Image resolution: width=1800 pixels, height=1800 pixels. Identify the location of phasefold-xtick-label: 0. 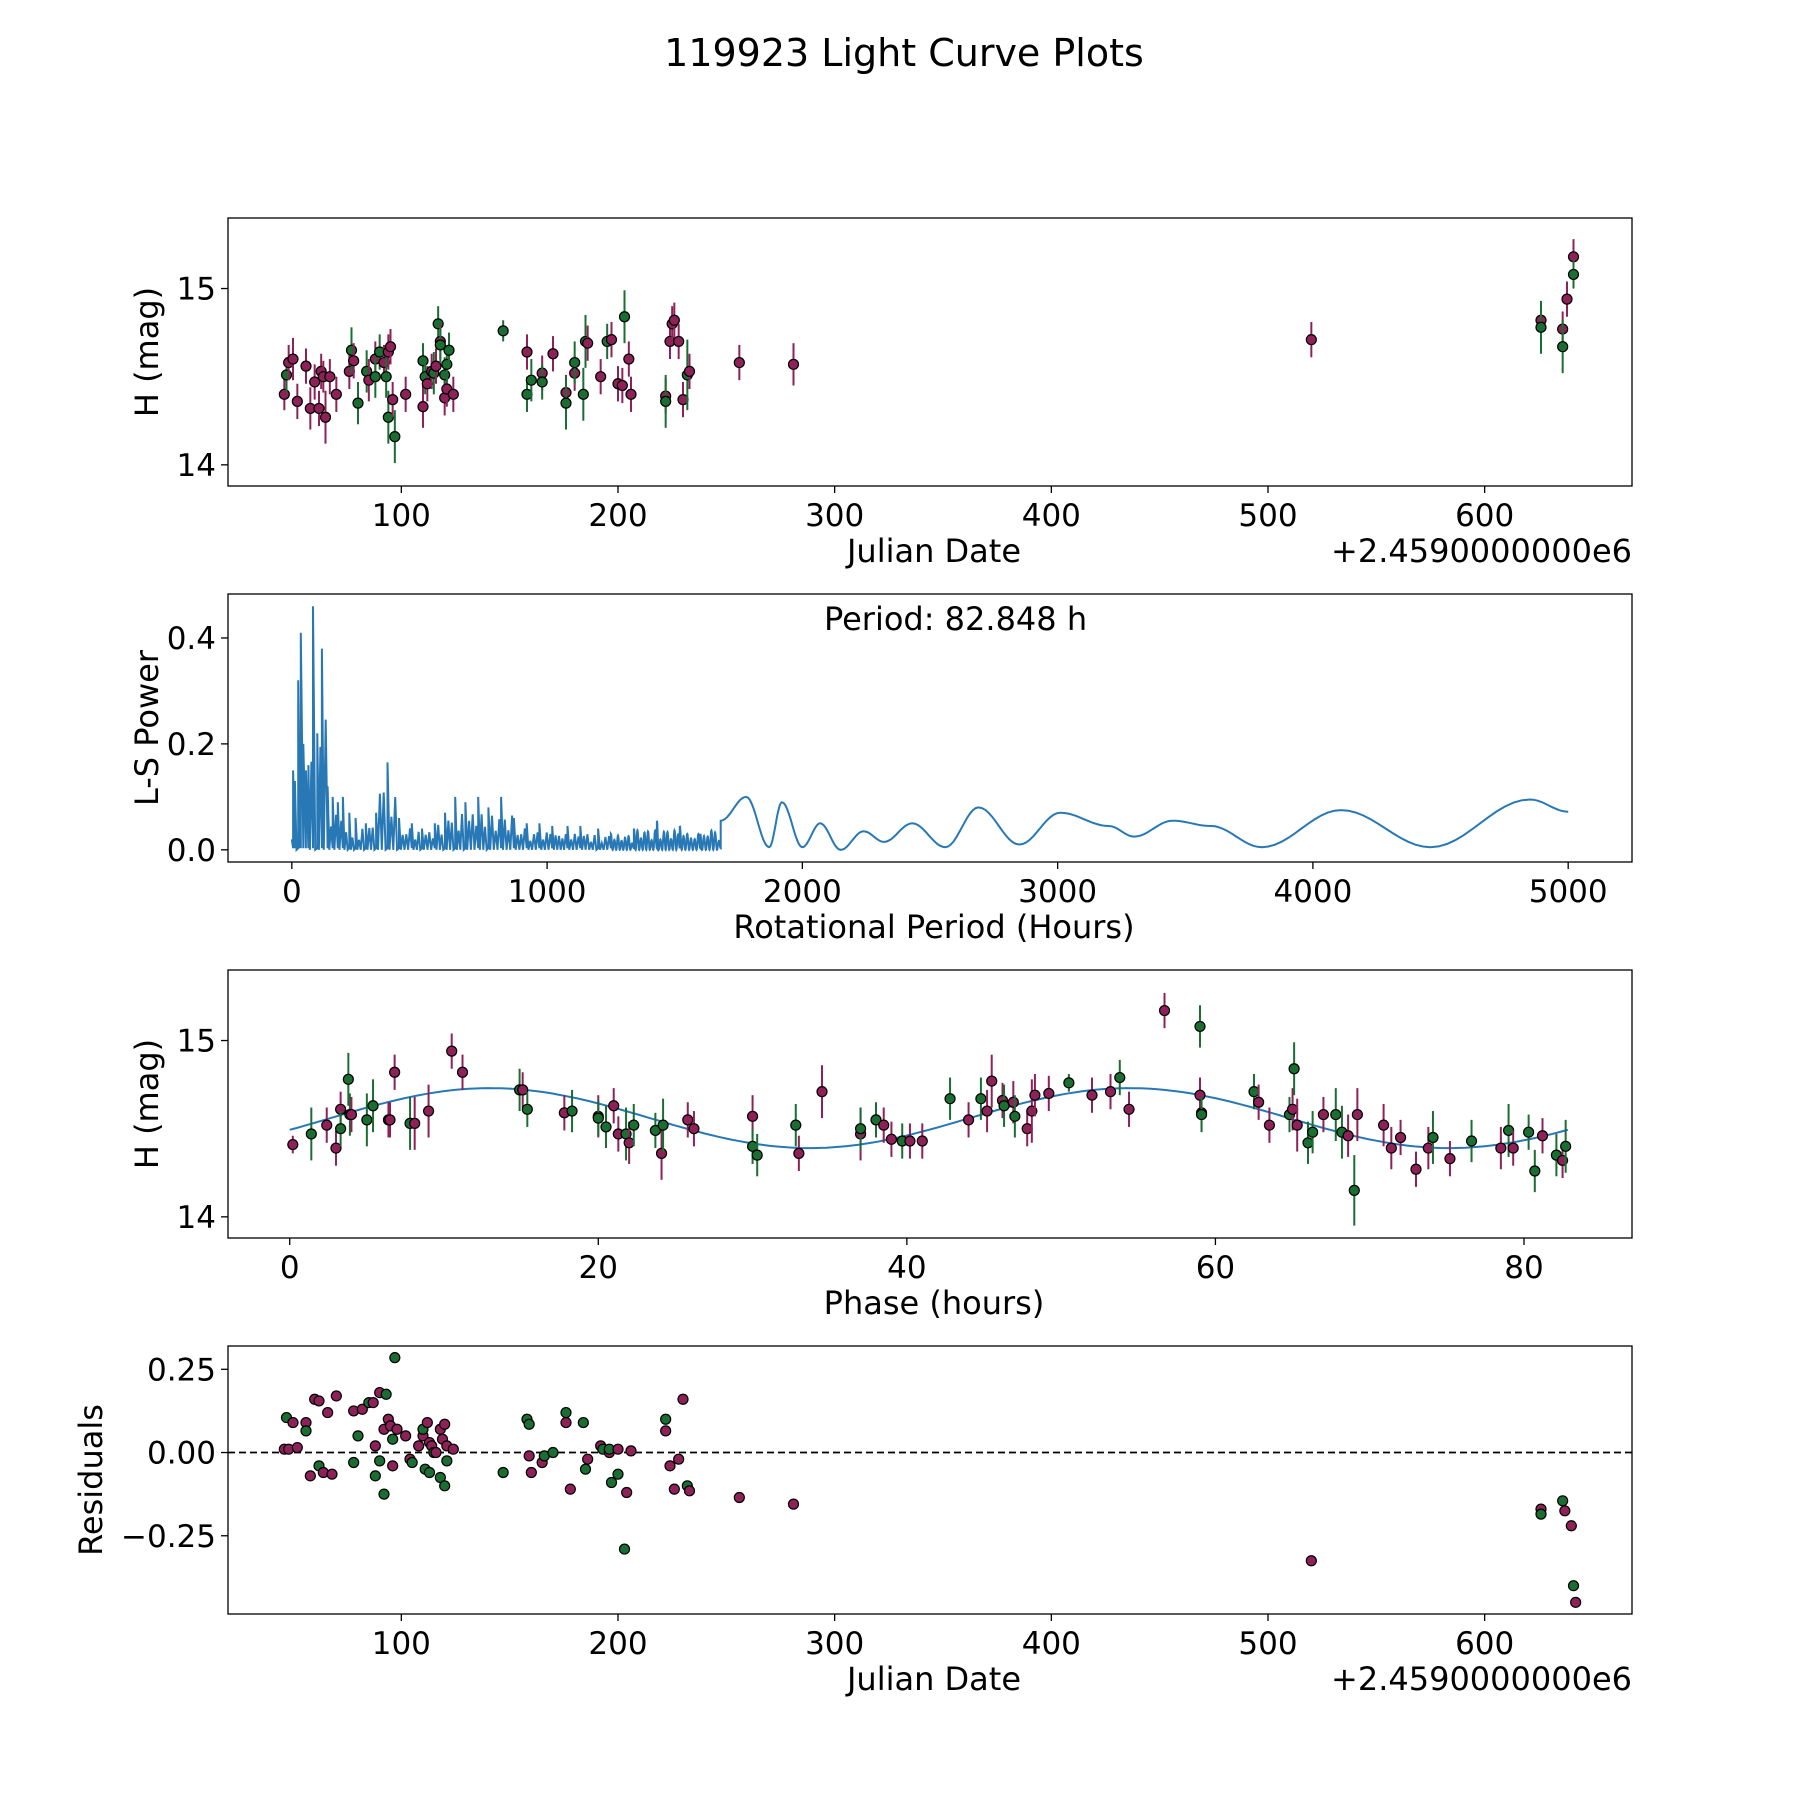
(290, 1268).